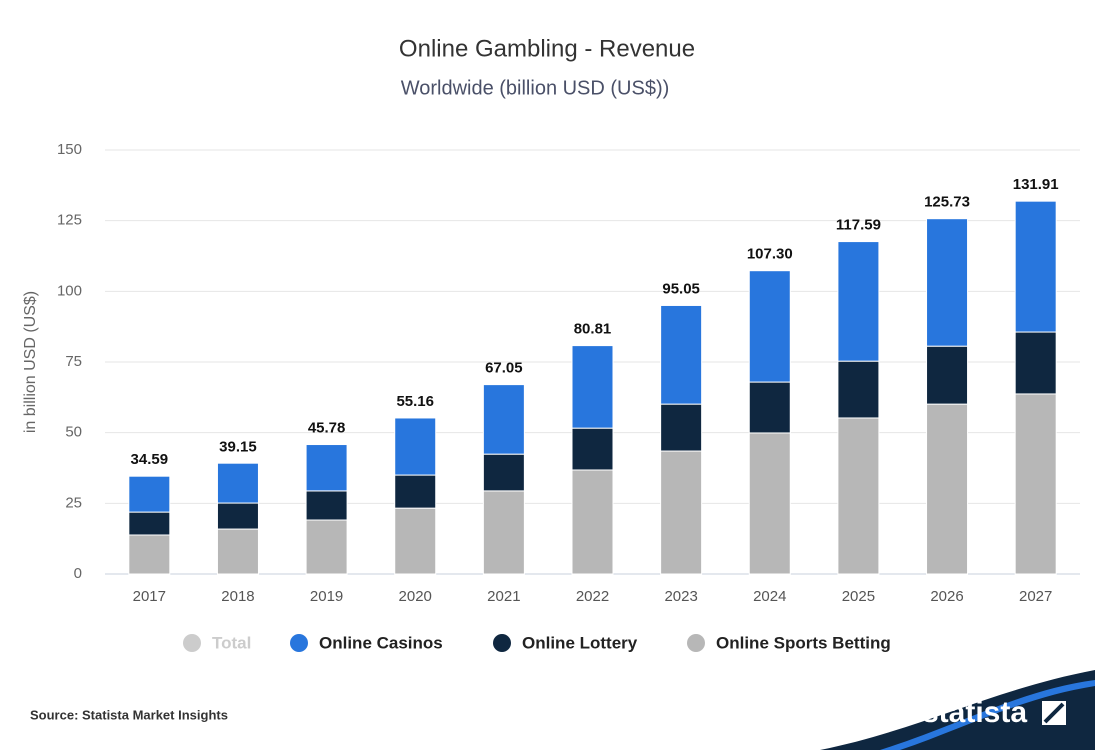 The width and height of the screenshot is (1095, 755). Describe the element at coordinates (149, 596) in the screenshot. I see `x-tick-label: 2017` at that location.